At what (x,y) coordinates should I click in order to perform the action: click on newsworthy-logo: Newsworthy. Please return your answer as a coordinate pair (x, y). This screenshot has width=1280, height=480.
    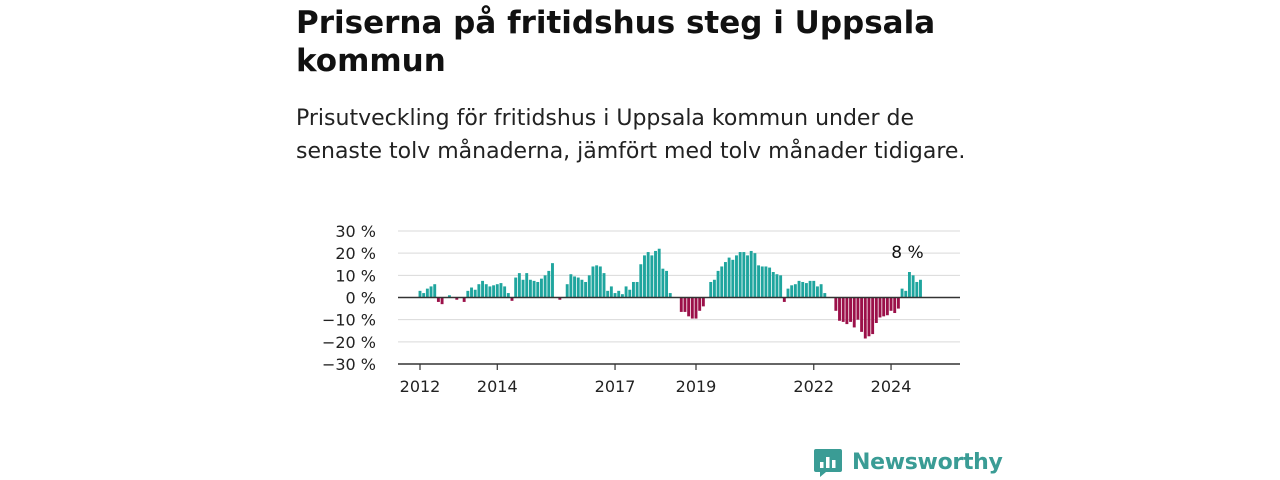
    Looking at the image, I should click on (907, 462).